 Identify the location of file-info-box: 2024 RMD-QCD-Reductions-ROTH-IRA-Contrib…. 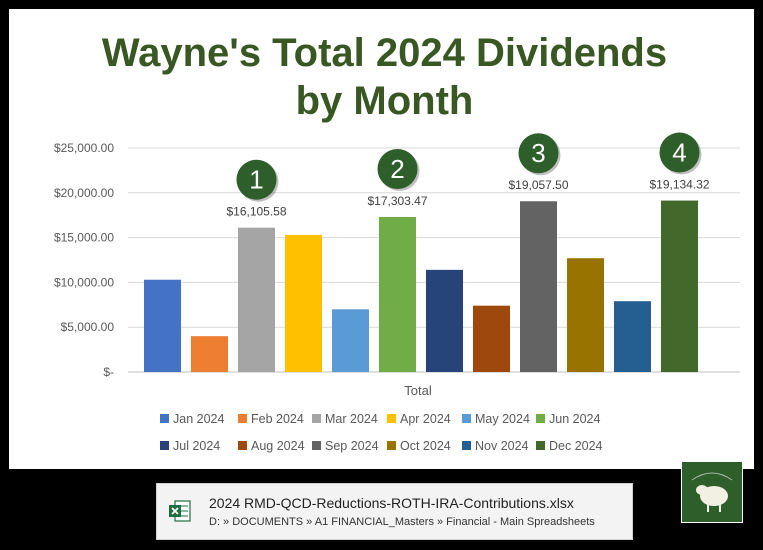
(394, 511).